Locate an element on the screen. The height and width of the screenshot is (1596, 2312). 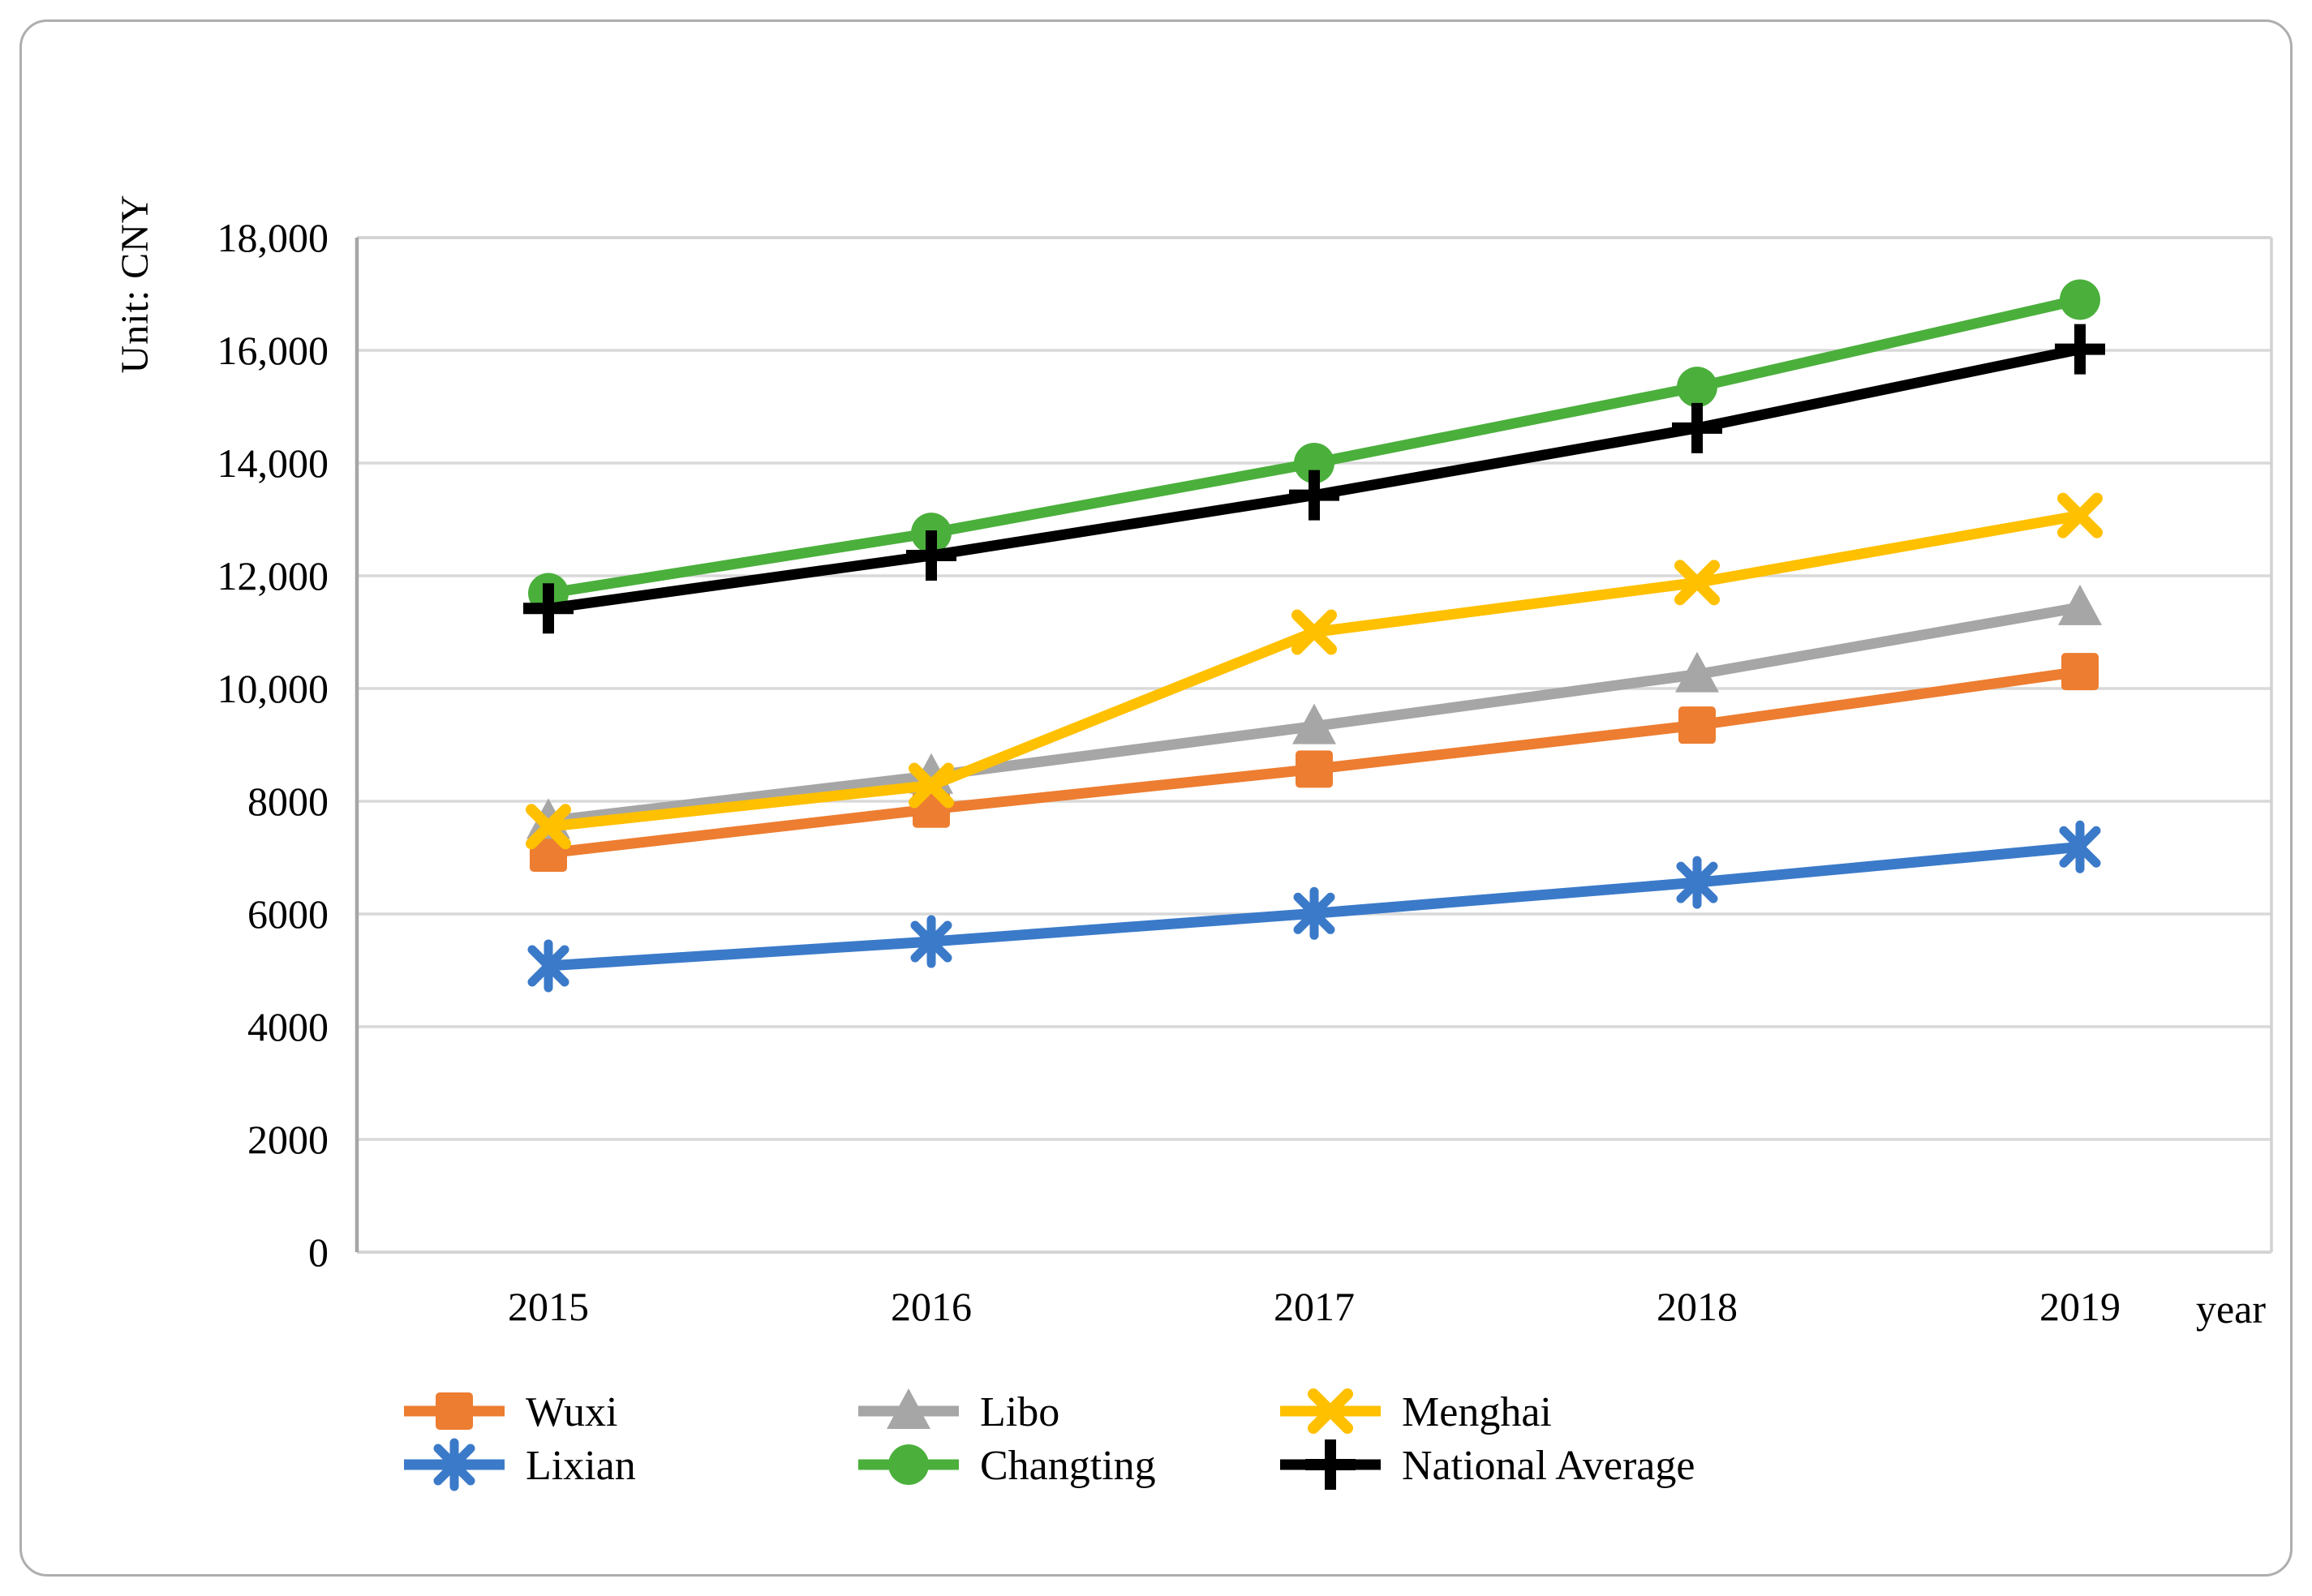
marker-national-average-2016-glyph is located at coordinates (931, 555).